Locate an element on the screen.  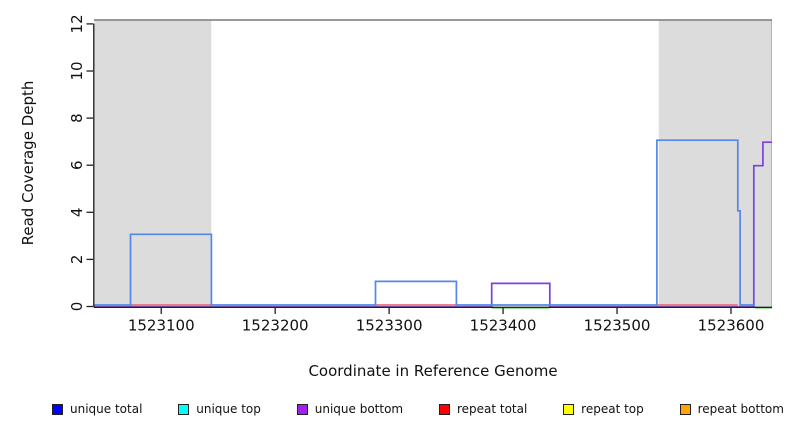
x-tick-label: 1523300 is located at coordinates (389, 326).